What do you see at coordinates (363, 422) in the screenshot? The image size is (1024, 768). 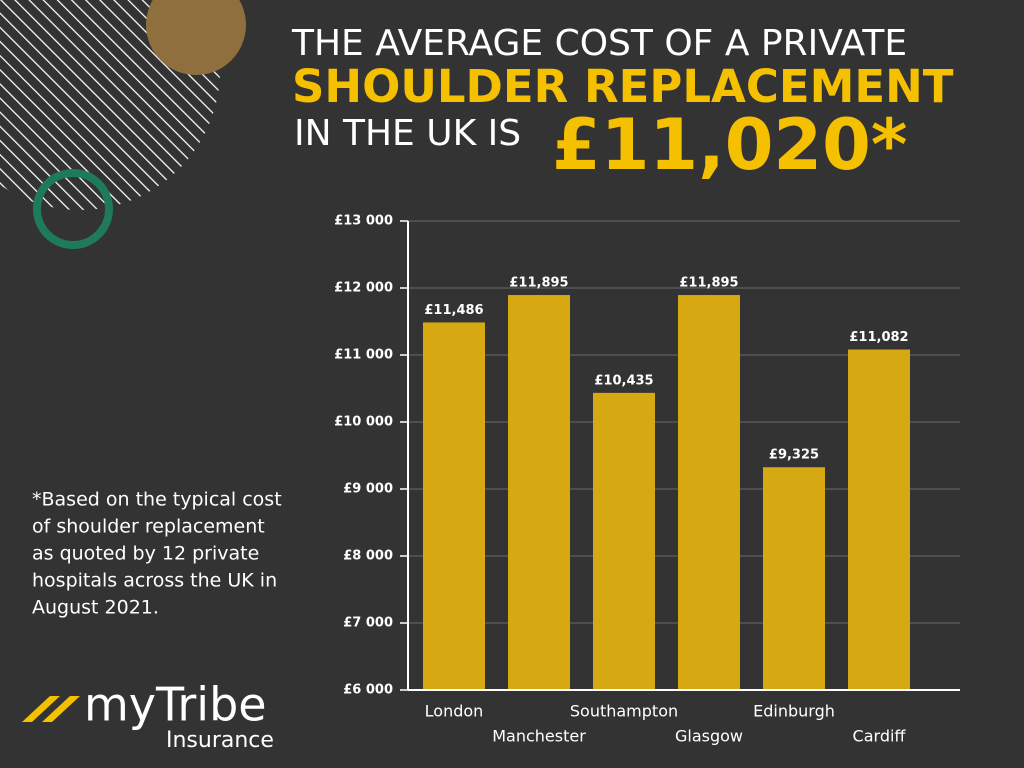 I see `y-tick-label: £10 000` at bounding box center [363, 422].